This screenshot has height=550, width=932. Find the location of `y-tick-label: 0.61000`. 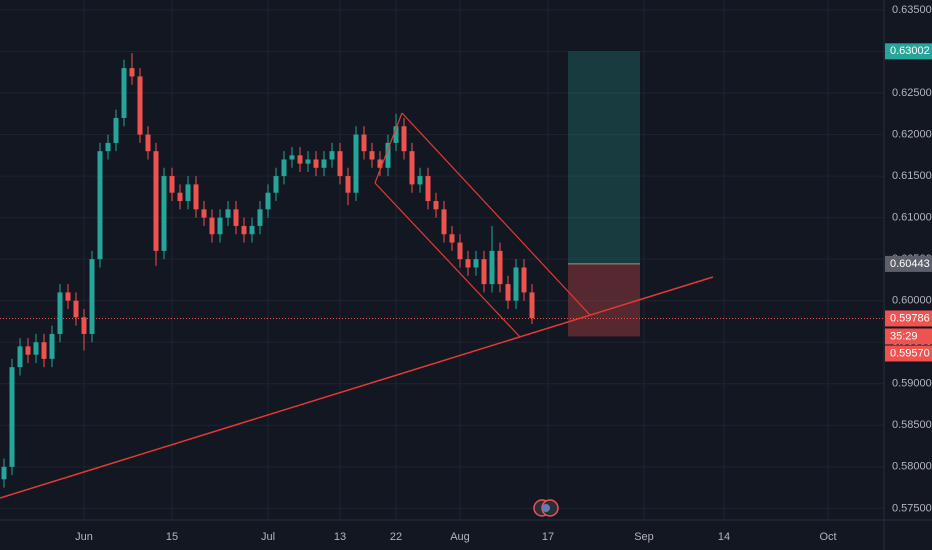

y-tick-label: 0.61000 is located at coordinates (912, 218).